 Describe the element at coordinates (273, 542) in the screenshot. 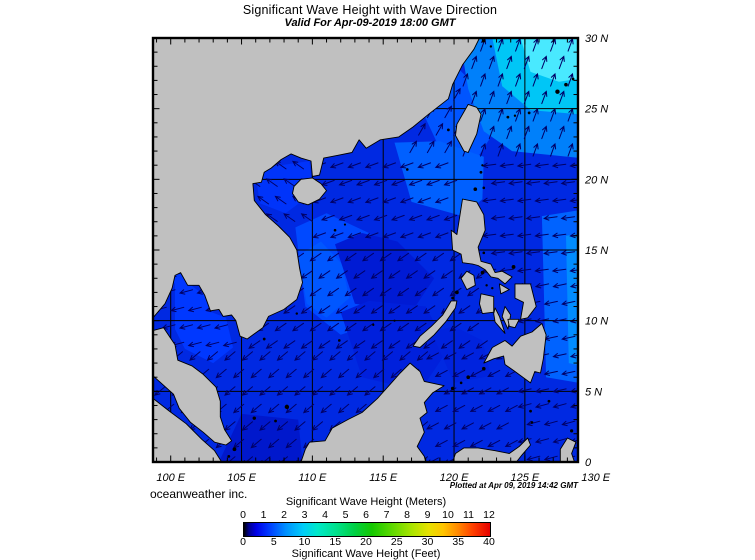

I see `feet-tick-label: 5` at that location.